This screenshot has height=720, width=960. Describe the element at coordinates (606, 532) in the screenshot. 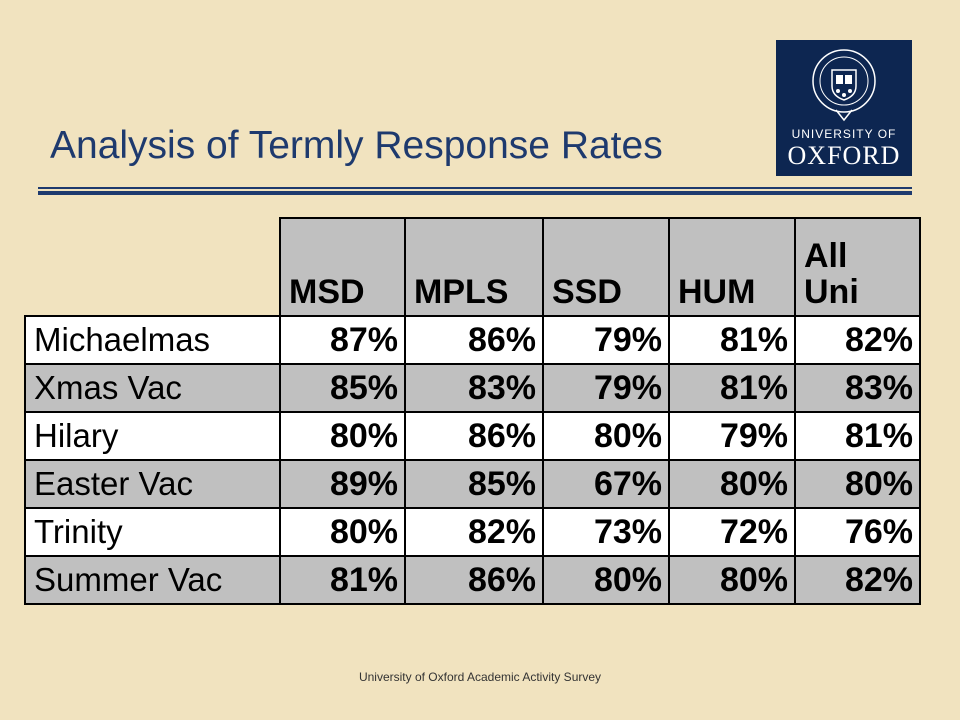

I see `table-cell: 73%` at that location.